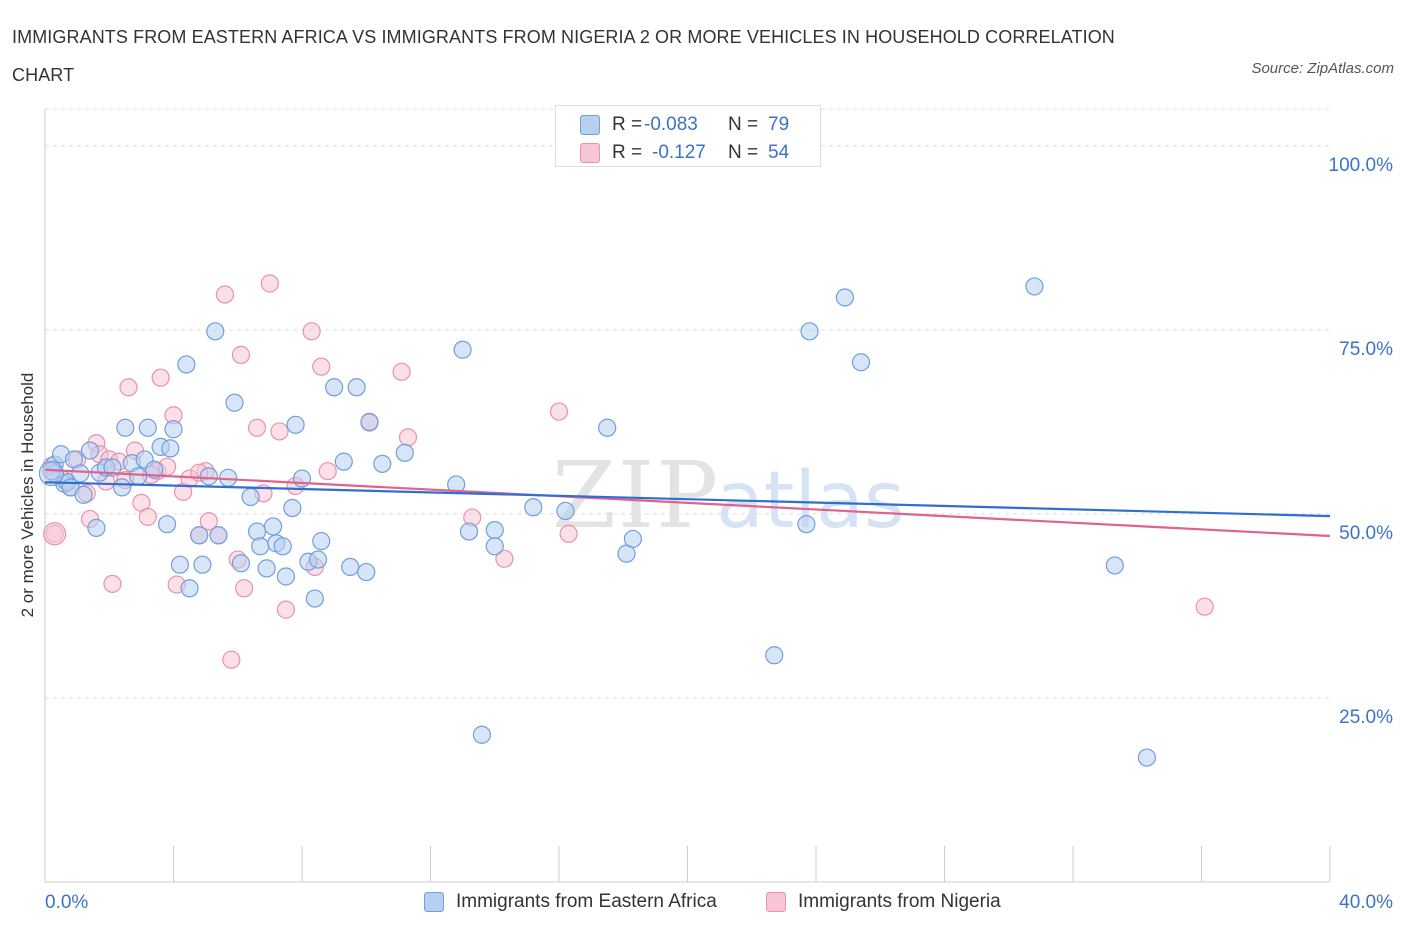  What do you see at coordinates (779, 124) in the screenshot?
I see `legend-n-value: 79` at bounding box center [779, 124].